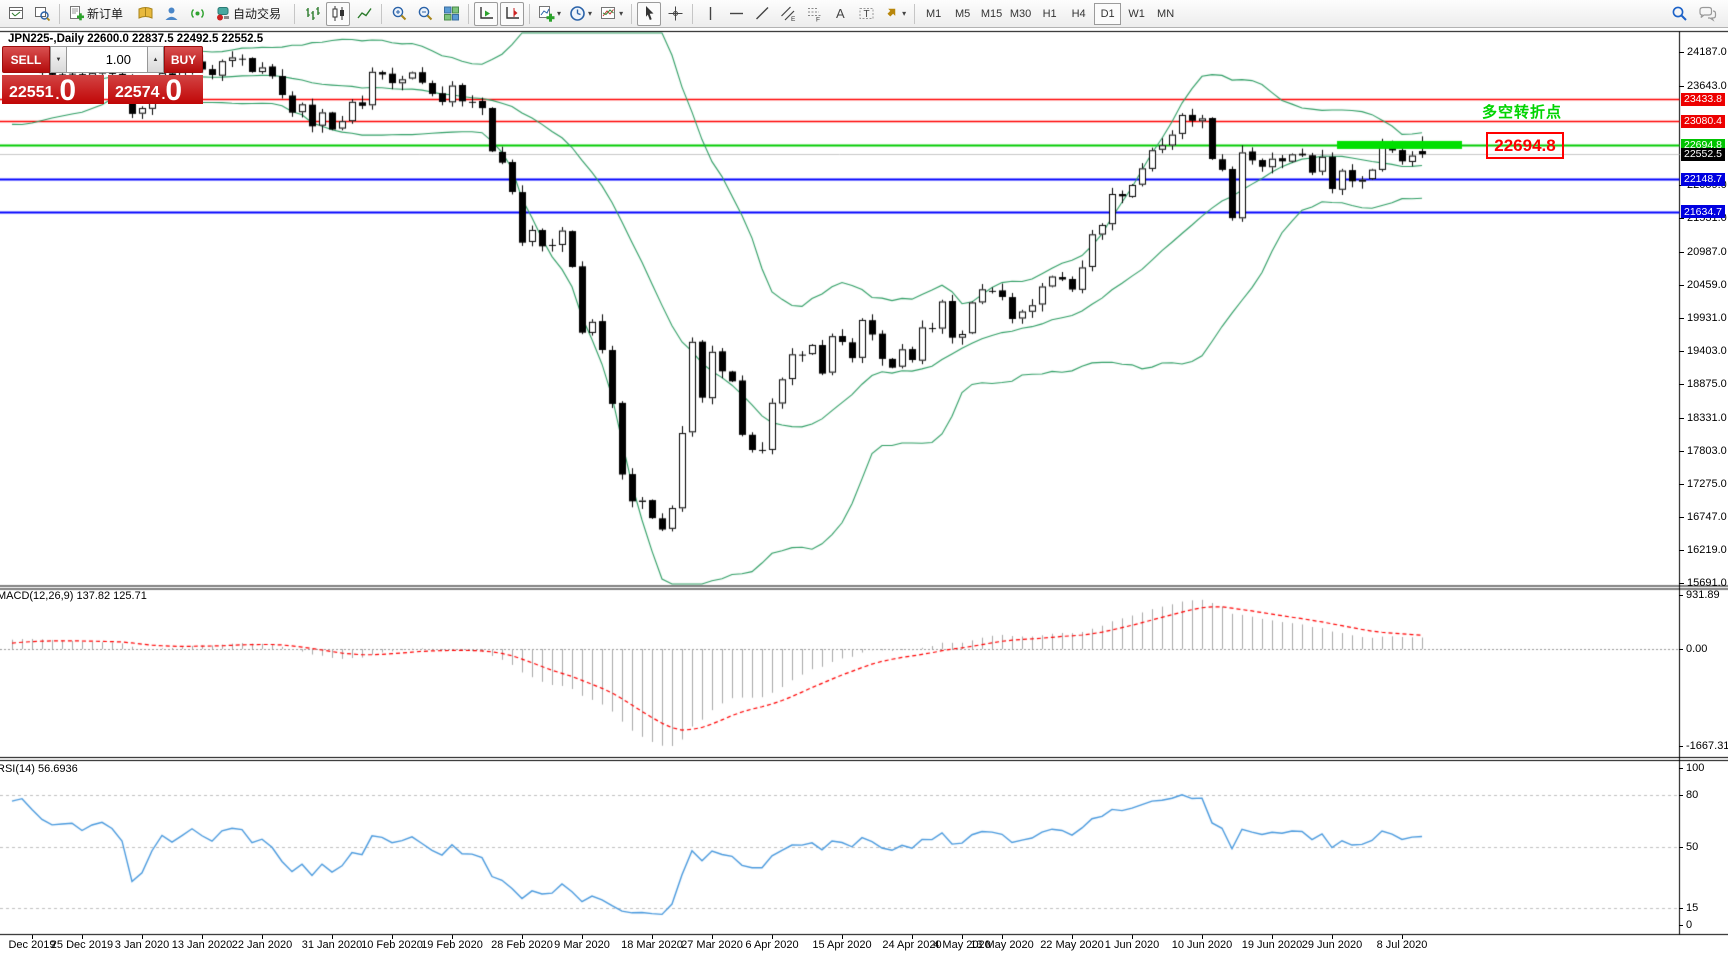  Describe the element at coordinates (1689, 925) in the screenshot. I see `rsi-axis-label: 0` at that location.